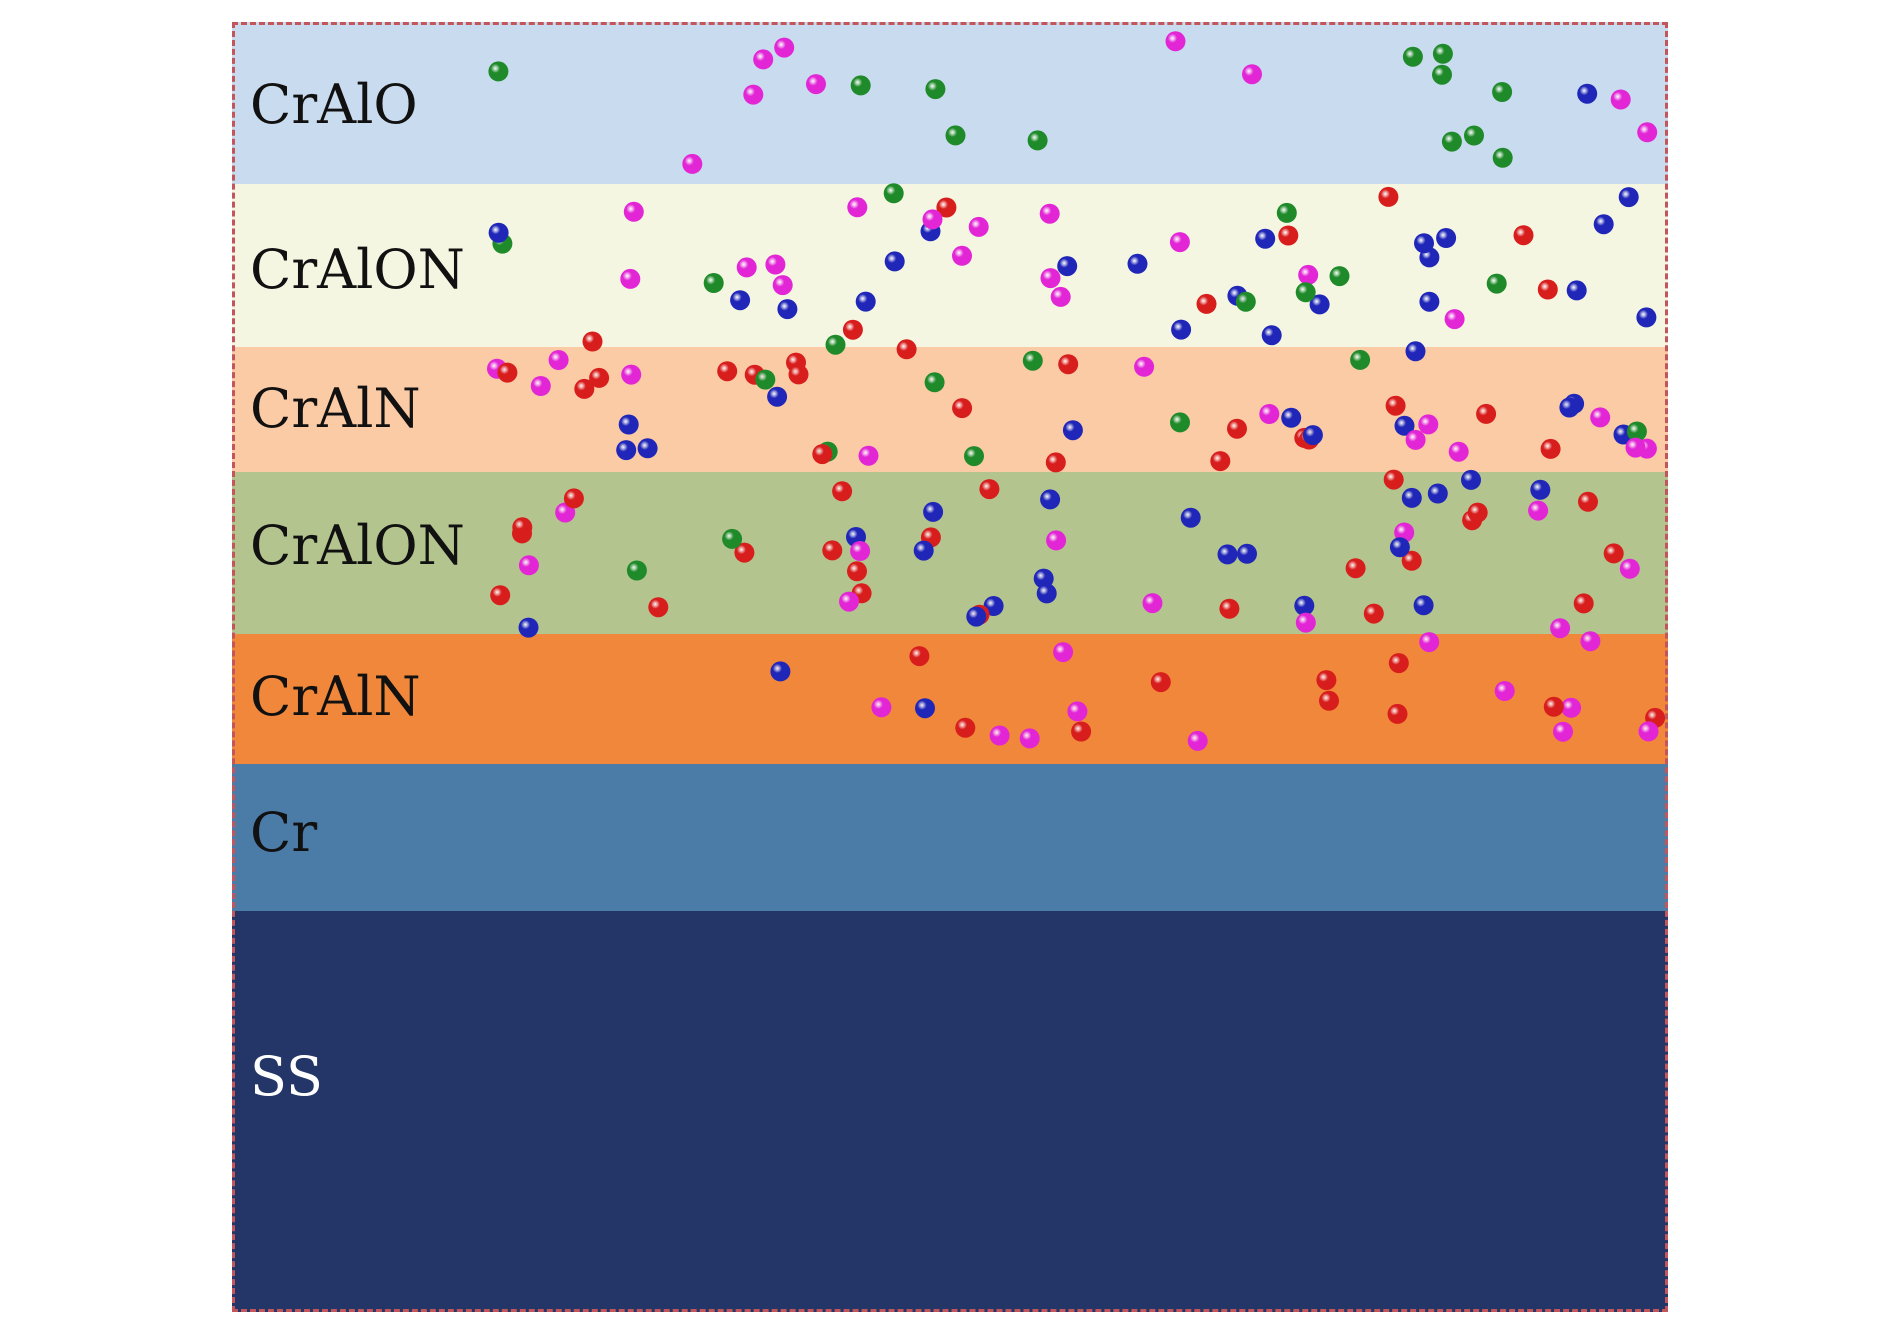 This screenshot has height=1323, width=1890. I want to click on layer-label: SS, so click(287, 1076).